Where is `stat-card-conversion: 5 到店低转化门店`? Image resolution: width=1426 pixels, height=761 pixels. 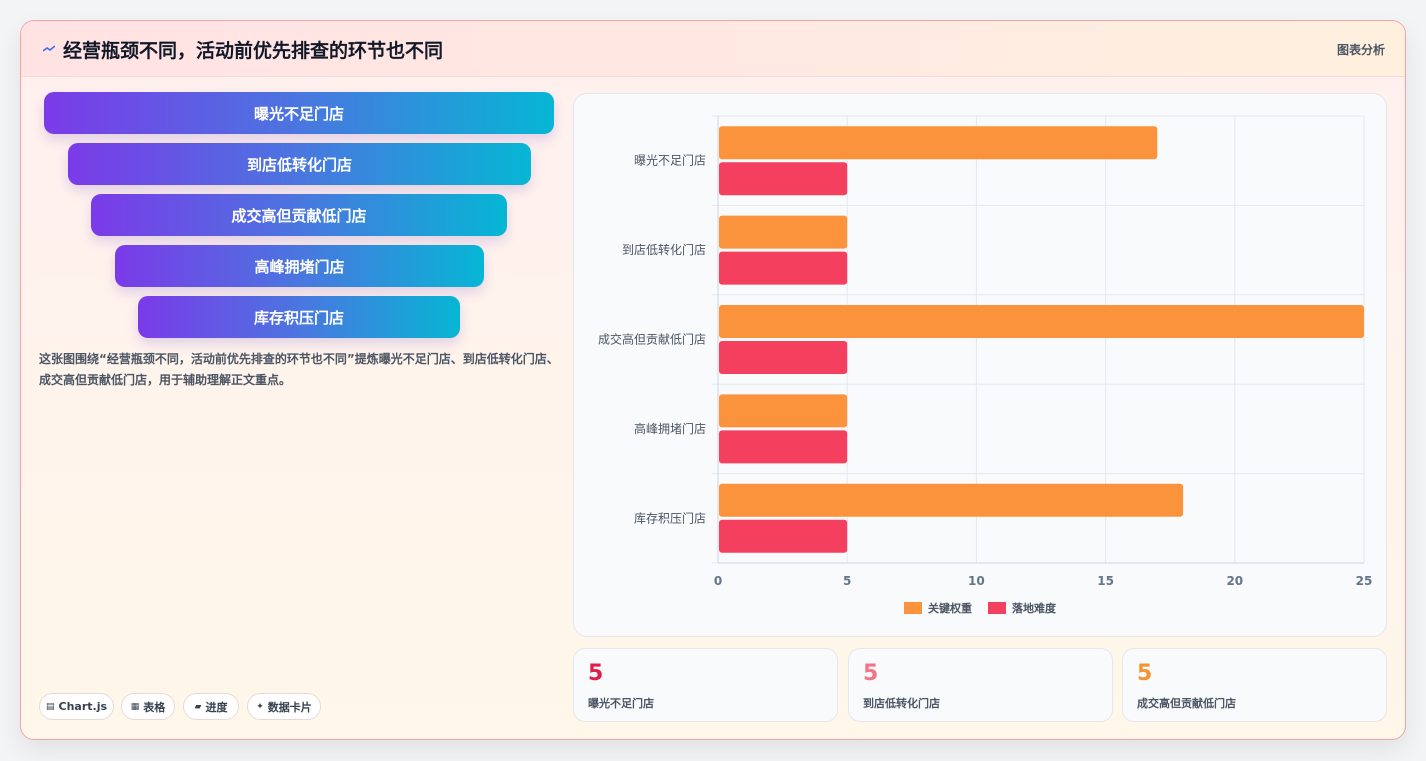
stat-card-conversion: 5 到店低转化门店 is located at coordinates (980, 685).